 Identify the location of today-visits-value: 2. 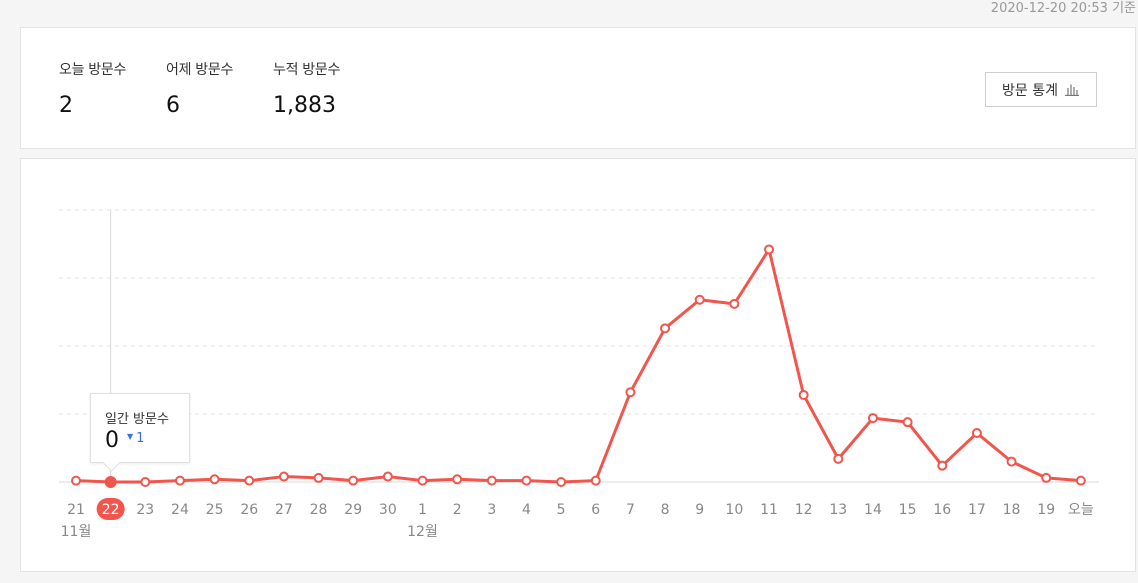
(66, 105).